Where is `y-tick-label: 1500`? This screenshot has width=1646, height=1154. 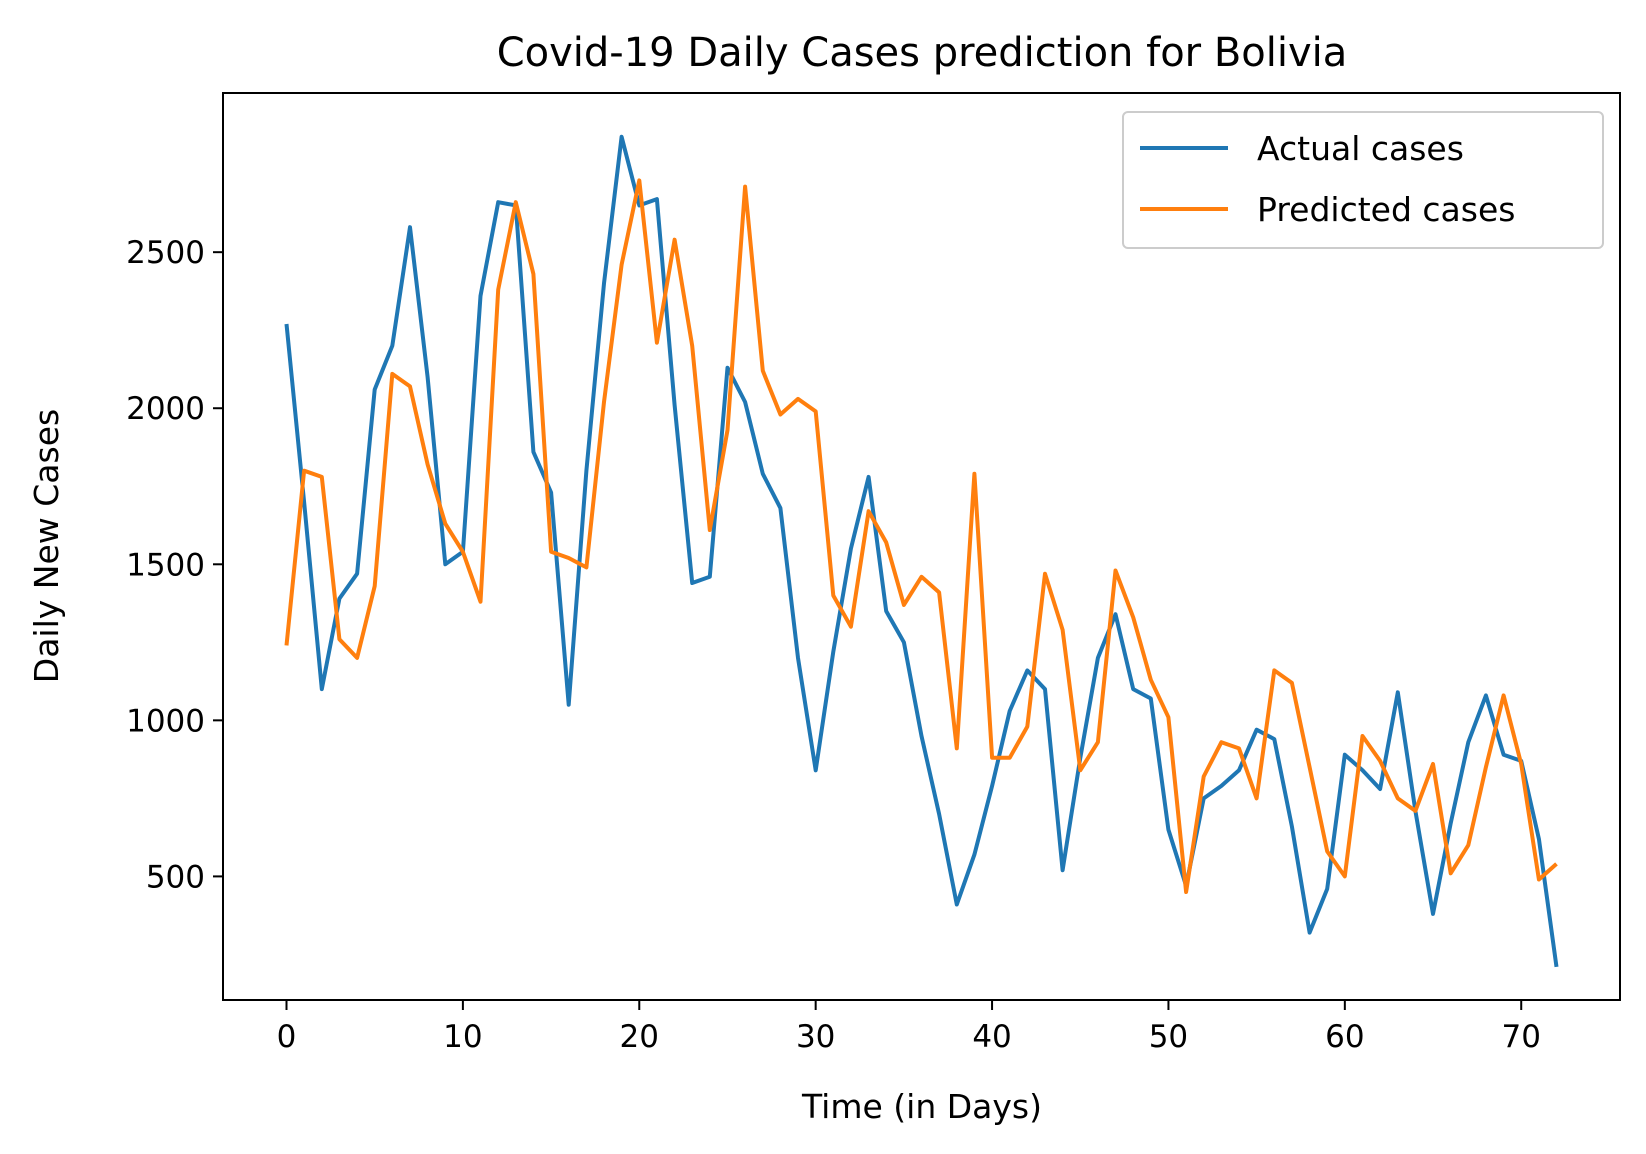 y-tick-label: 1500 is located at coordinates (165, 565).